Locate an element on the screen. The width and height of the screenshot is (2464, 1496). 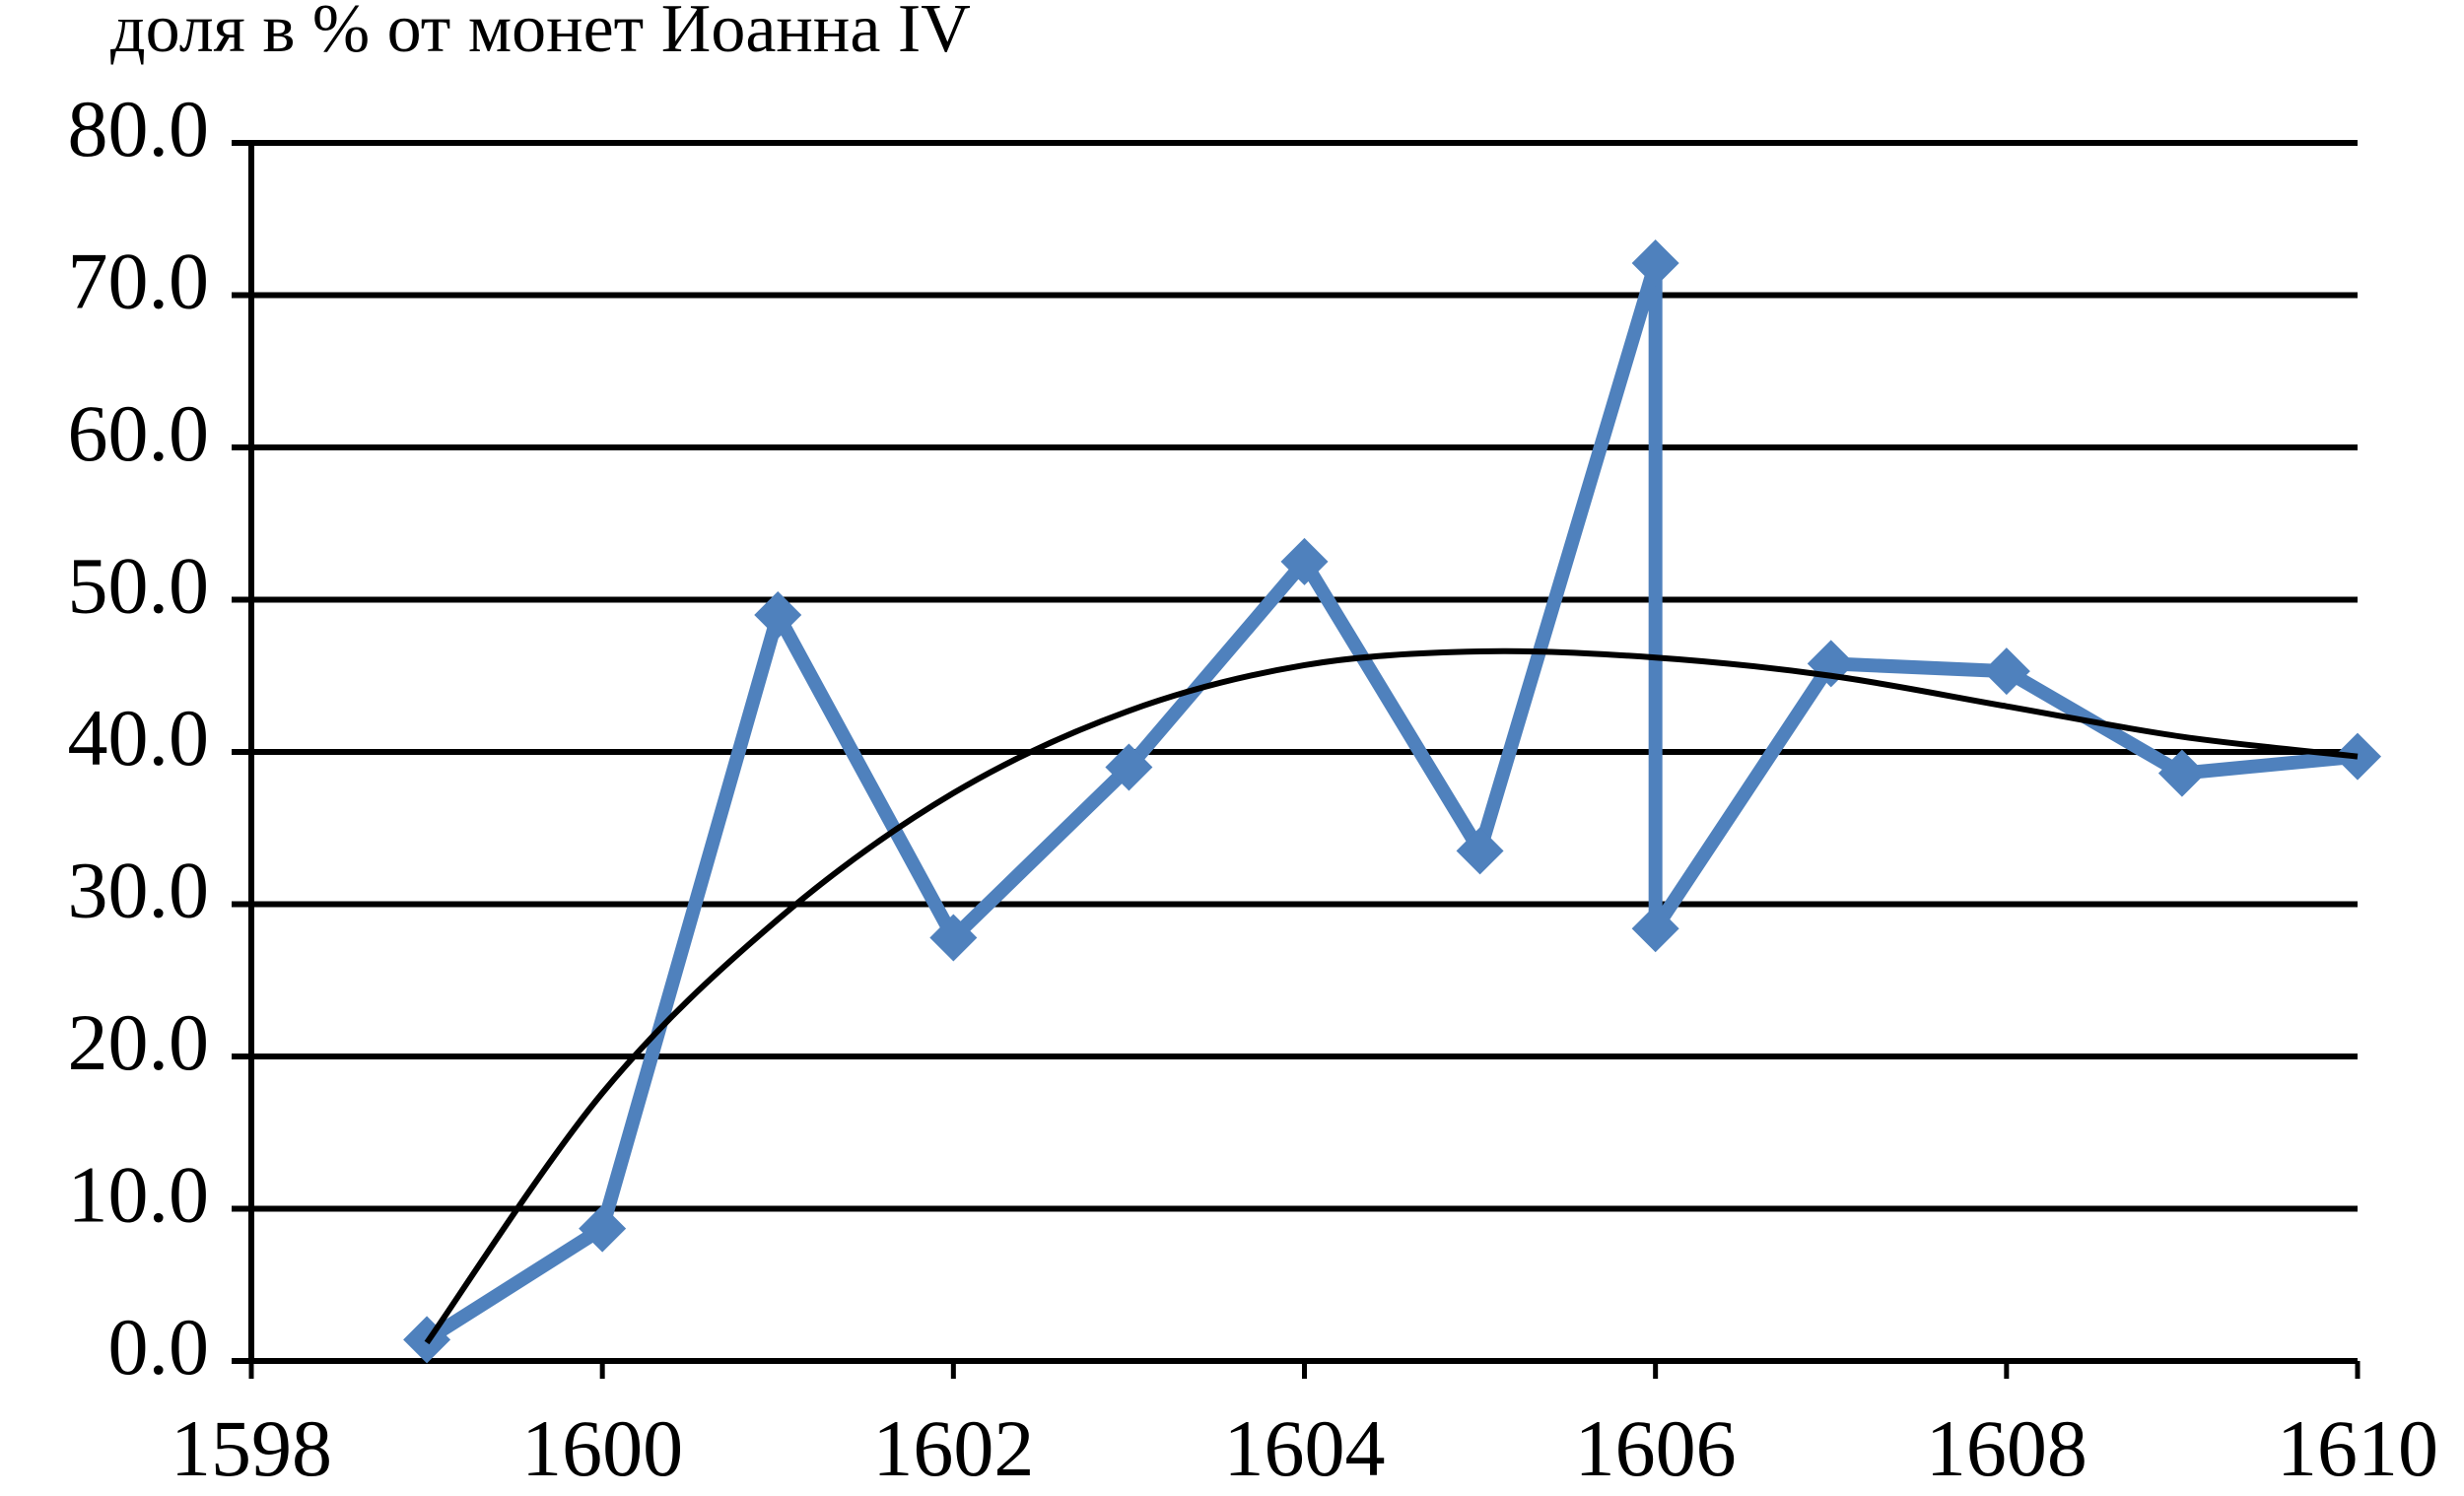
y-tick-label: 50.0 is located at coordinates (139, 585).